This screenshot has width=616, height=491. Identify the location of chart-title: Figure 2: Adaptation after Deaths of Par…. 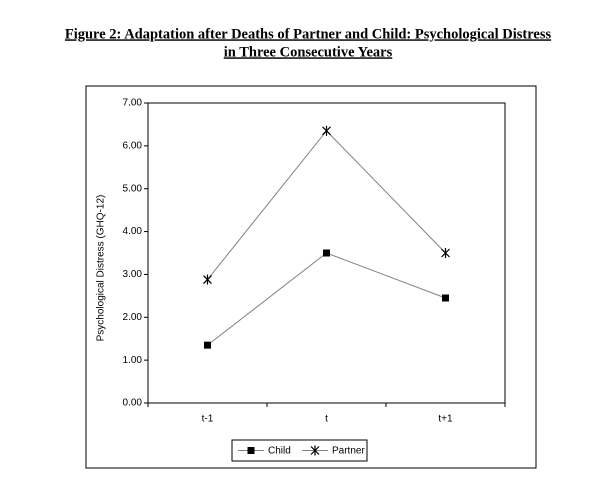
(308, 34).